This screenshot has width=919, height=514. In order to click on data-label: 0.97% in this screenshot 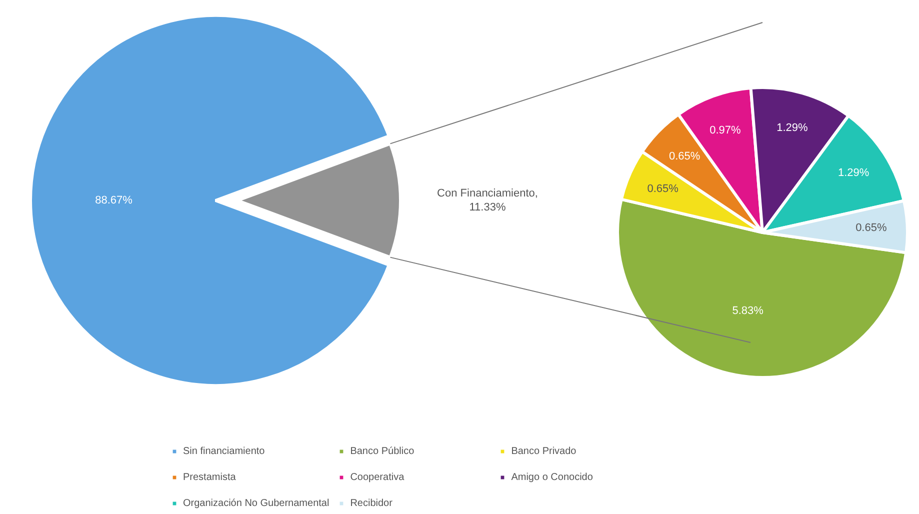, I will do `click(726, 130)`.